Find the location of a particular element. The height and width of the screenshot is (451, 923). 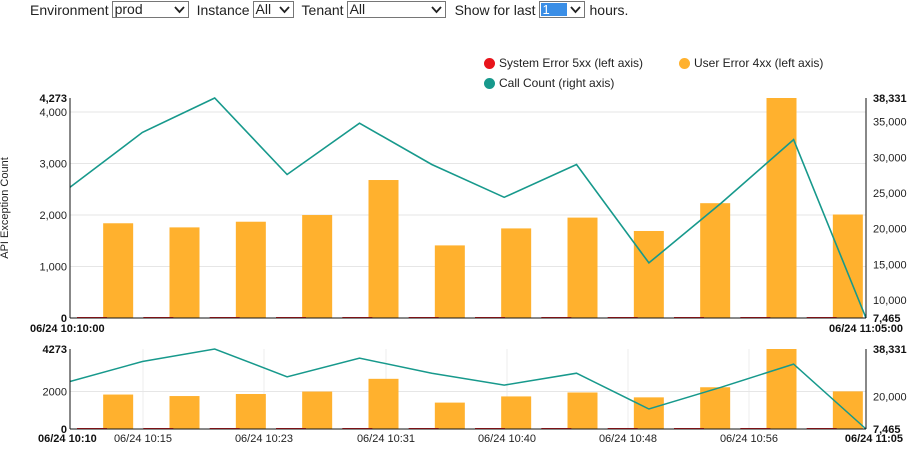

nav-x-tick-label: 06/24 11:05 is located at coordinates (874, 439).